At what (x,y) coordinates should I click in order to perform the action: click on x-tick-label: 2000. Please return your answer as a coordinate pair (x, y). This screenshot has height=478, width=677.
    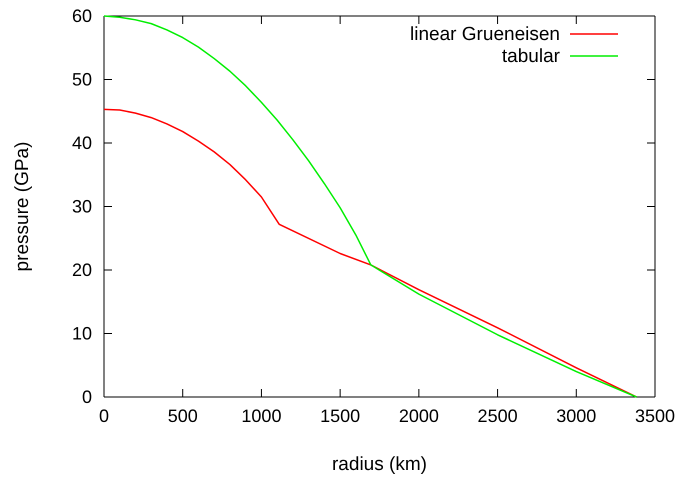
    Looking at the image, I should click on (418, 416).